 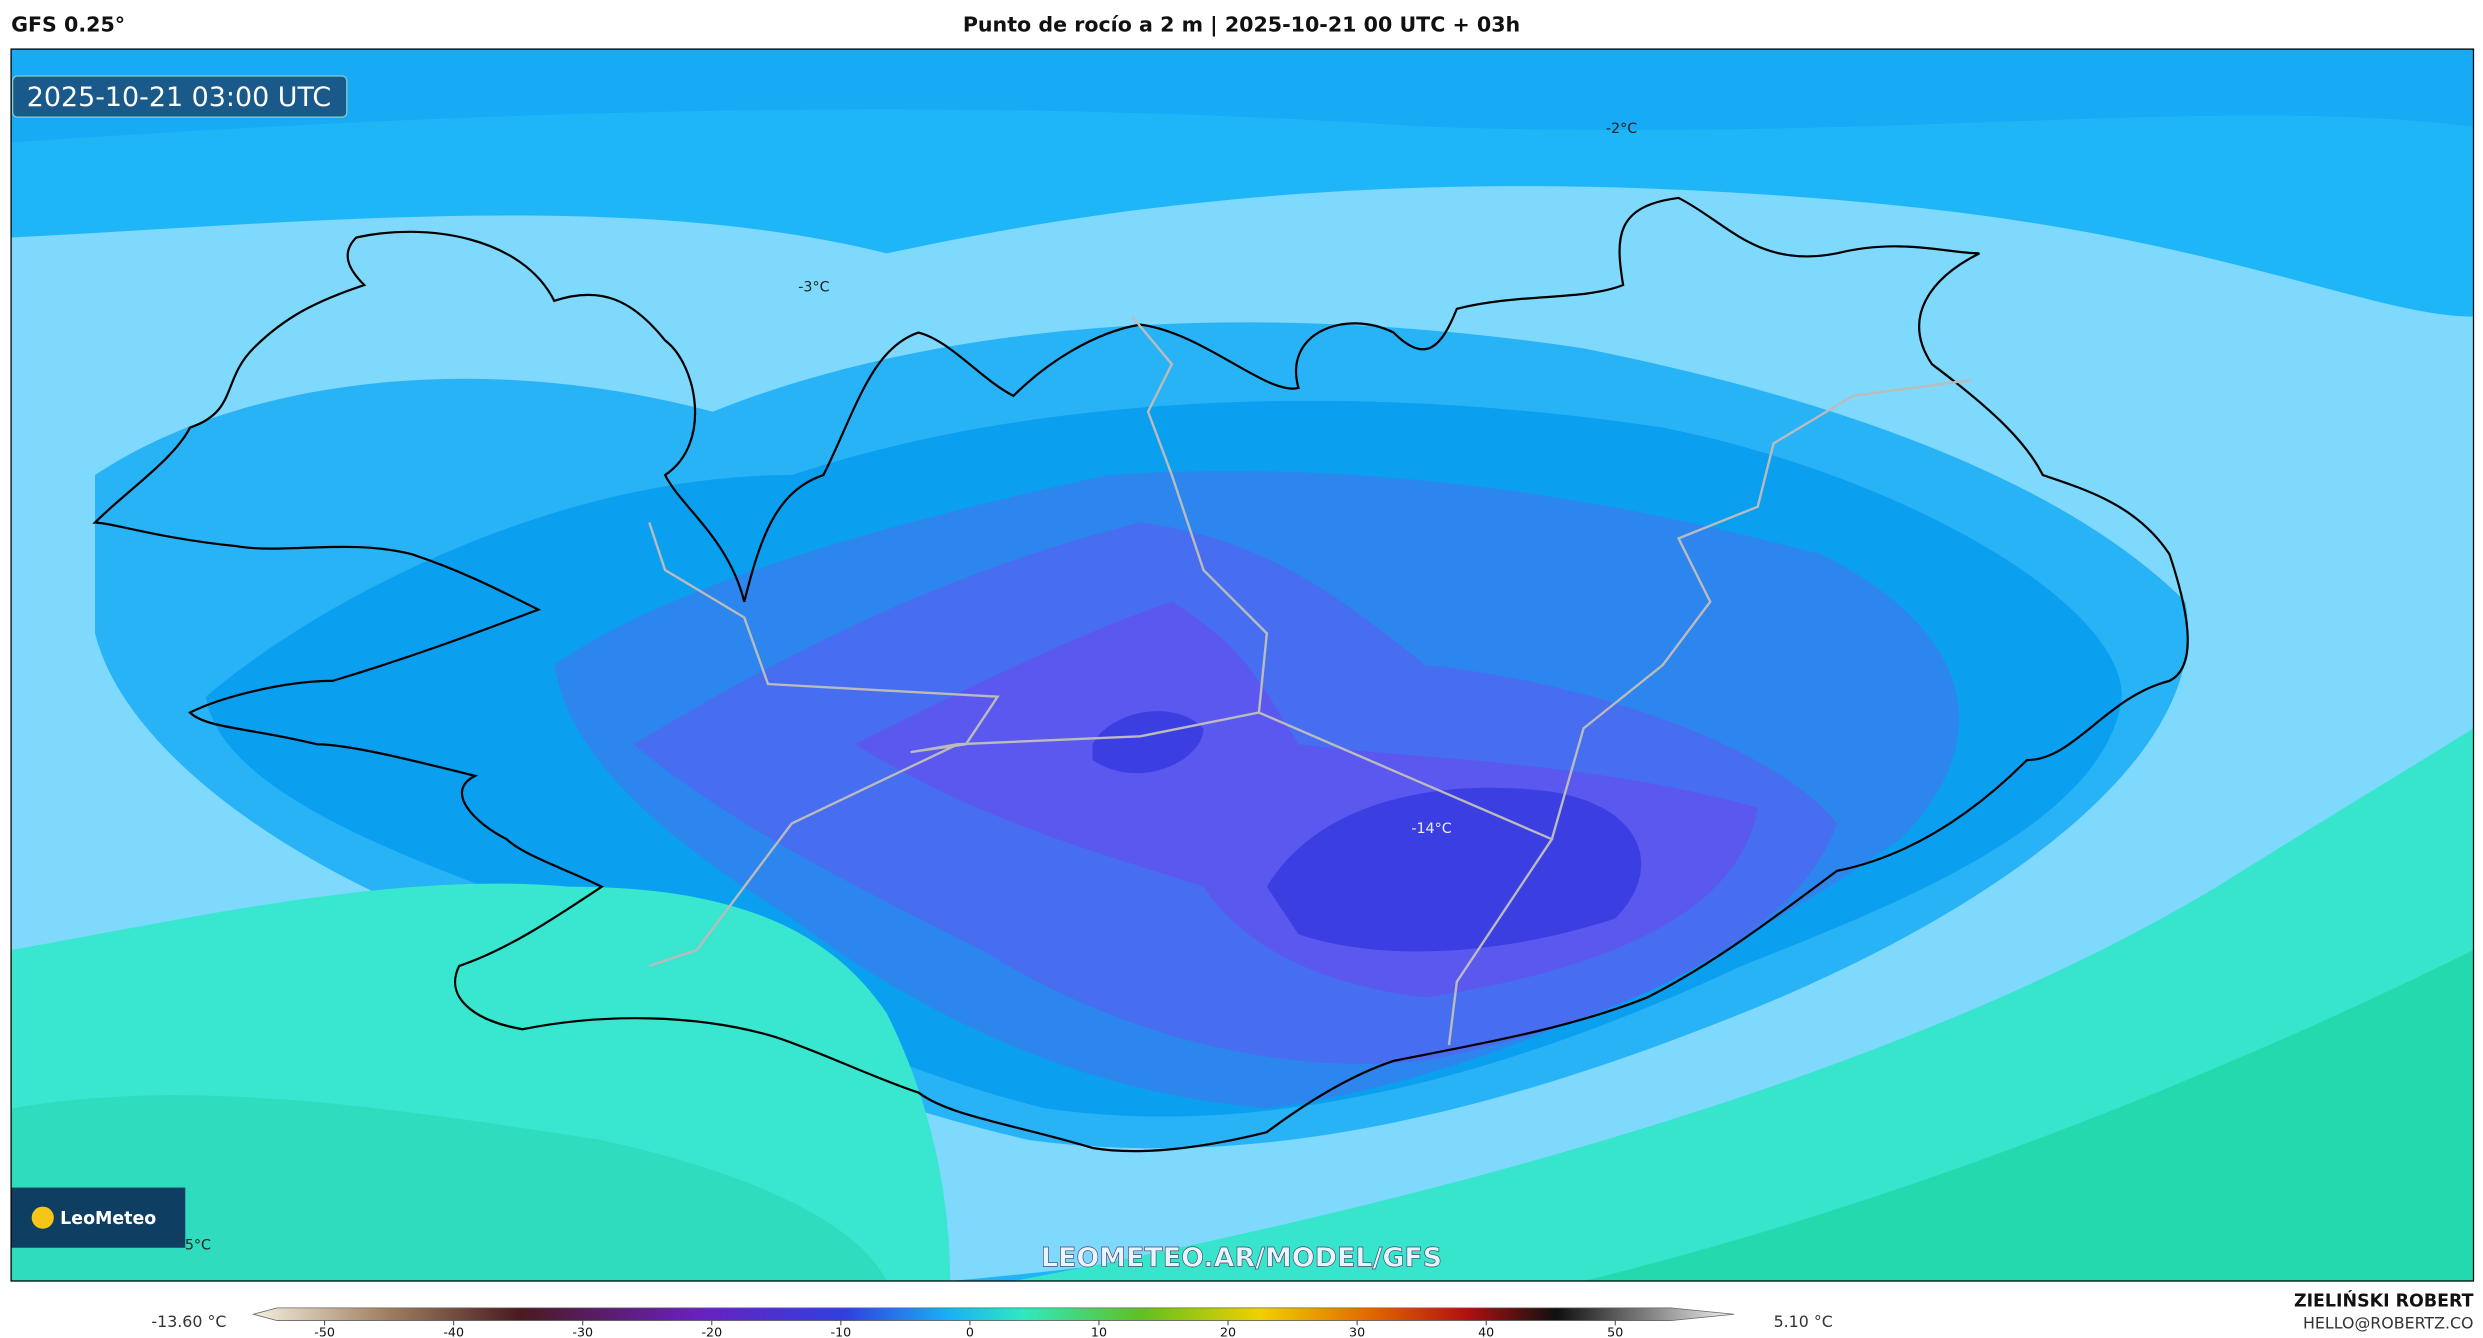 I want to click on email: HELLO@ROBERTZ.CO, so click(x=2388, y=1322).